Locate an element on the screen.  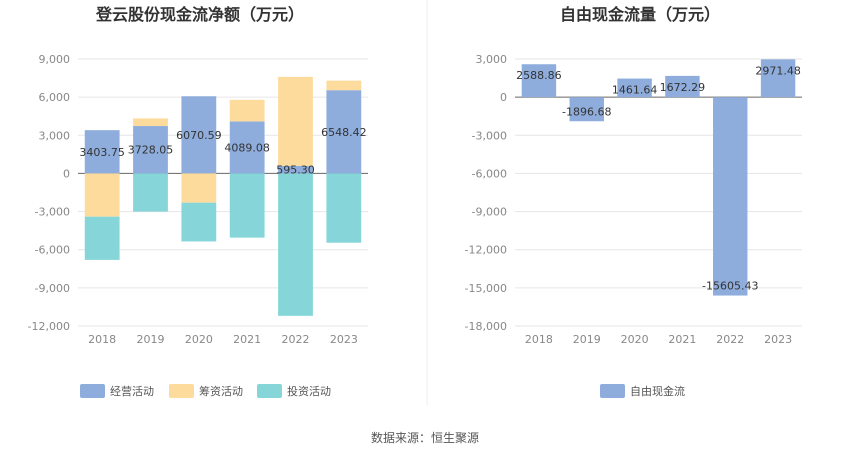
legend-label-0-1: 筹资活动 is located at coordinates (221, 391).